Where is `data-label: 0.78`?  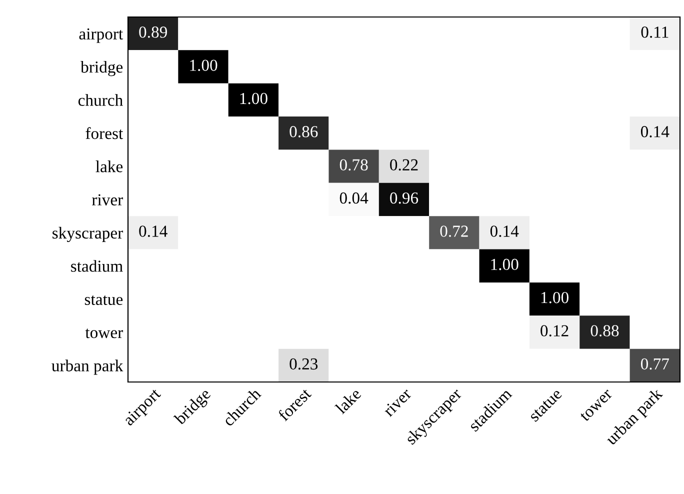 data-label: 0.78 is located at coordinates (354, 165).